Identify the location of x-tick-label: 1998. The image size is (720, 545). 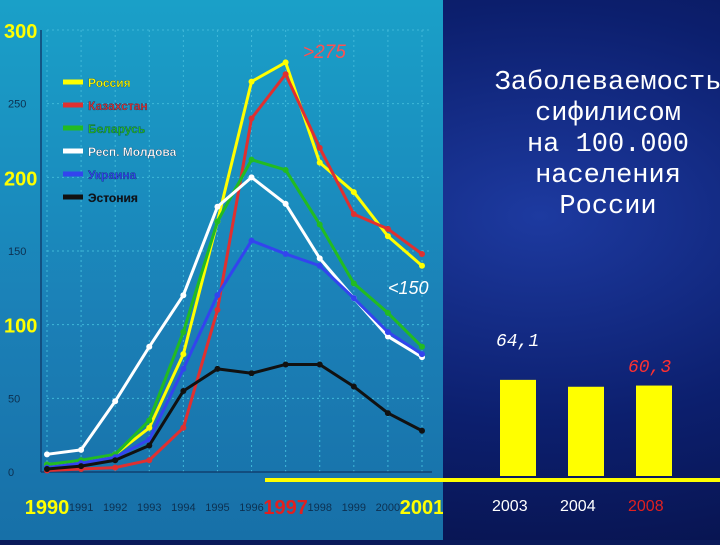
(319, 508).